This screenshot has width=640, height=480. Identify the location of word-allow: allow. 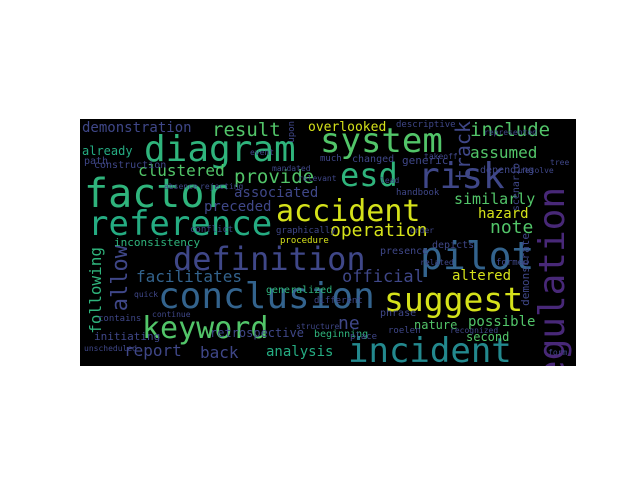
(120, 278).